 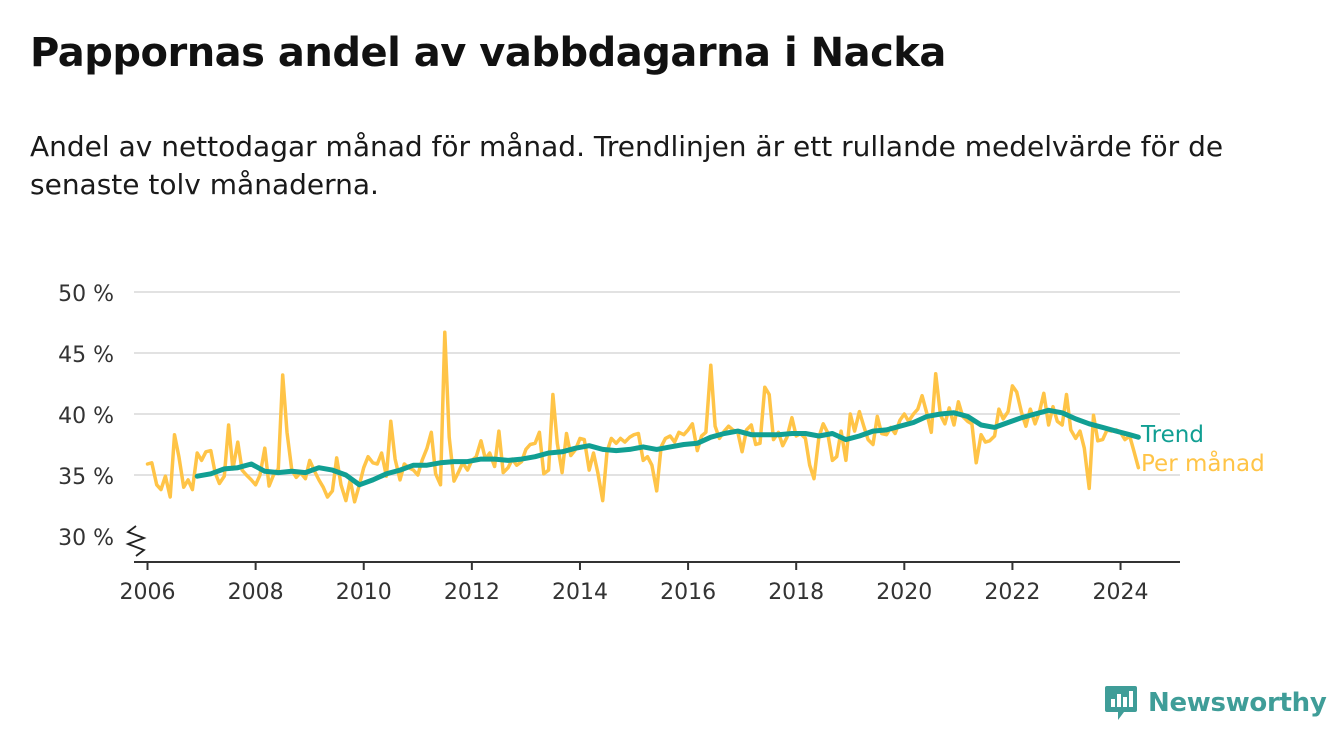 What do you see at coordinates (1012, 592) in the screenshot?
I see `x-tick-label: 2022` at bounding box center [1012, 592].